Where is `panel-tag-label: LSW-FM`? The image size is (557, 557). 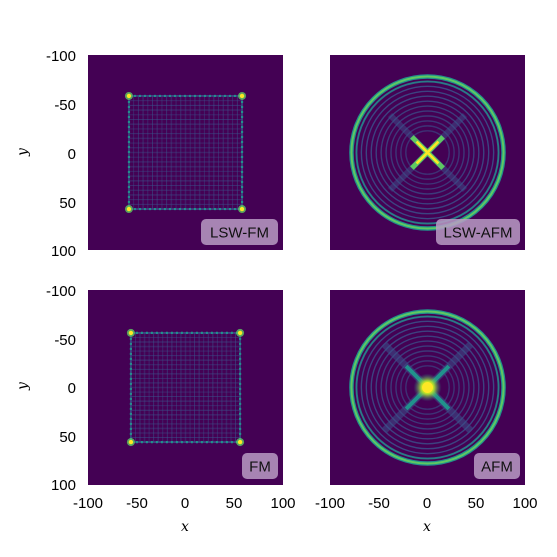 panel-tag-label: LSW-FM is located at coordinates (239, 233).